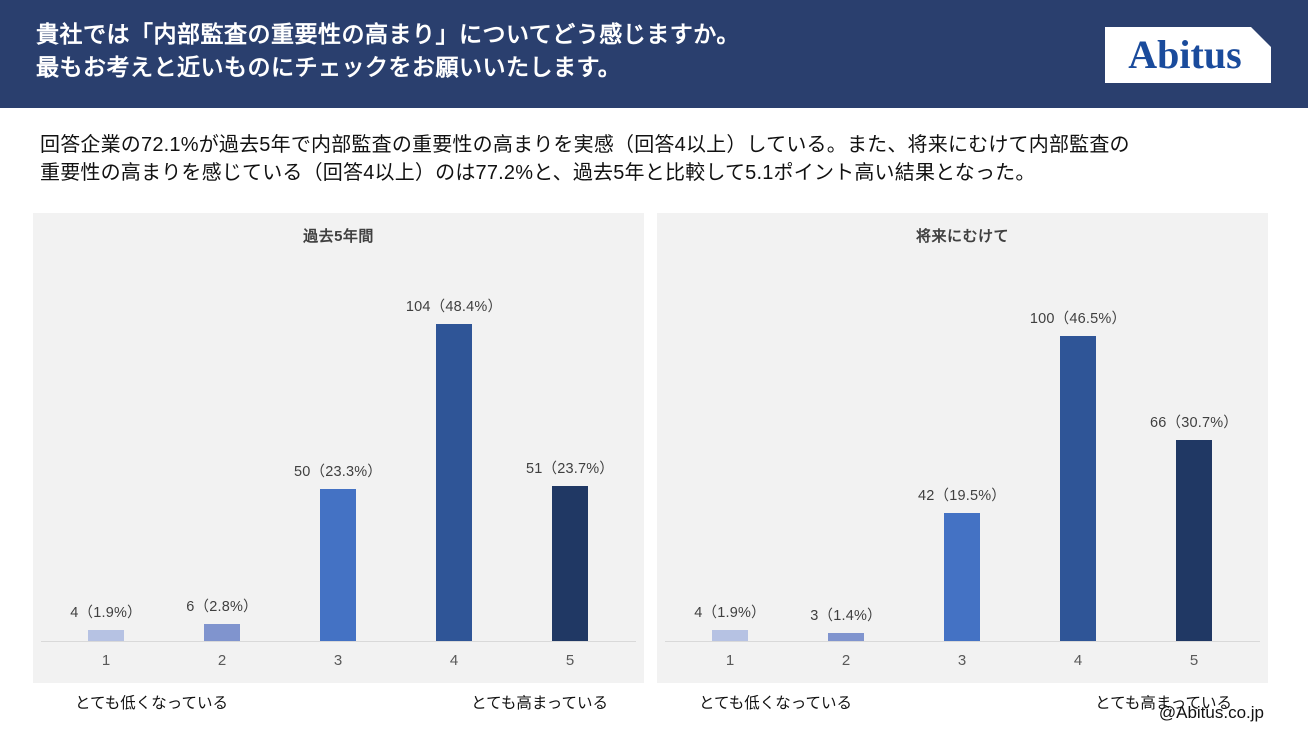  What do you see at coordinates (388, 34) in the screenshot?
I see `question-title-line1: 貴社では「内部監査の重要性の高まり」についてどう感じますか。` at bounding box center [388, 34].